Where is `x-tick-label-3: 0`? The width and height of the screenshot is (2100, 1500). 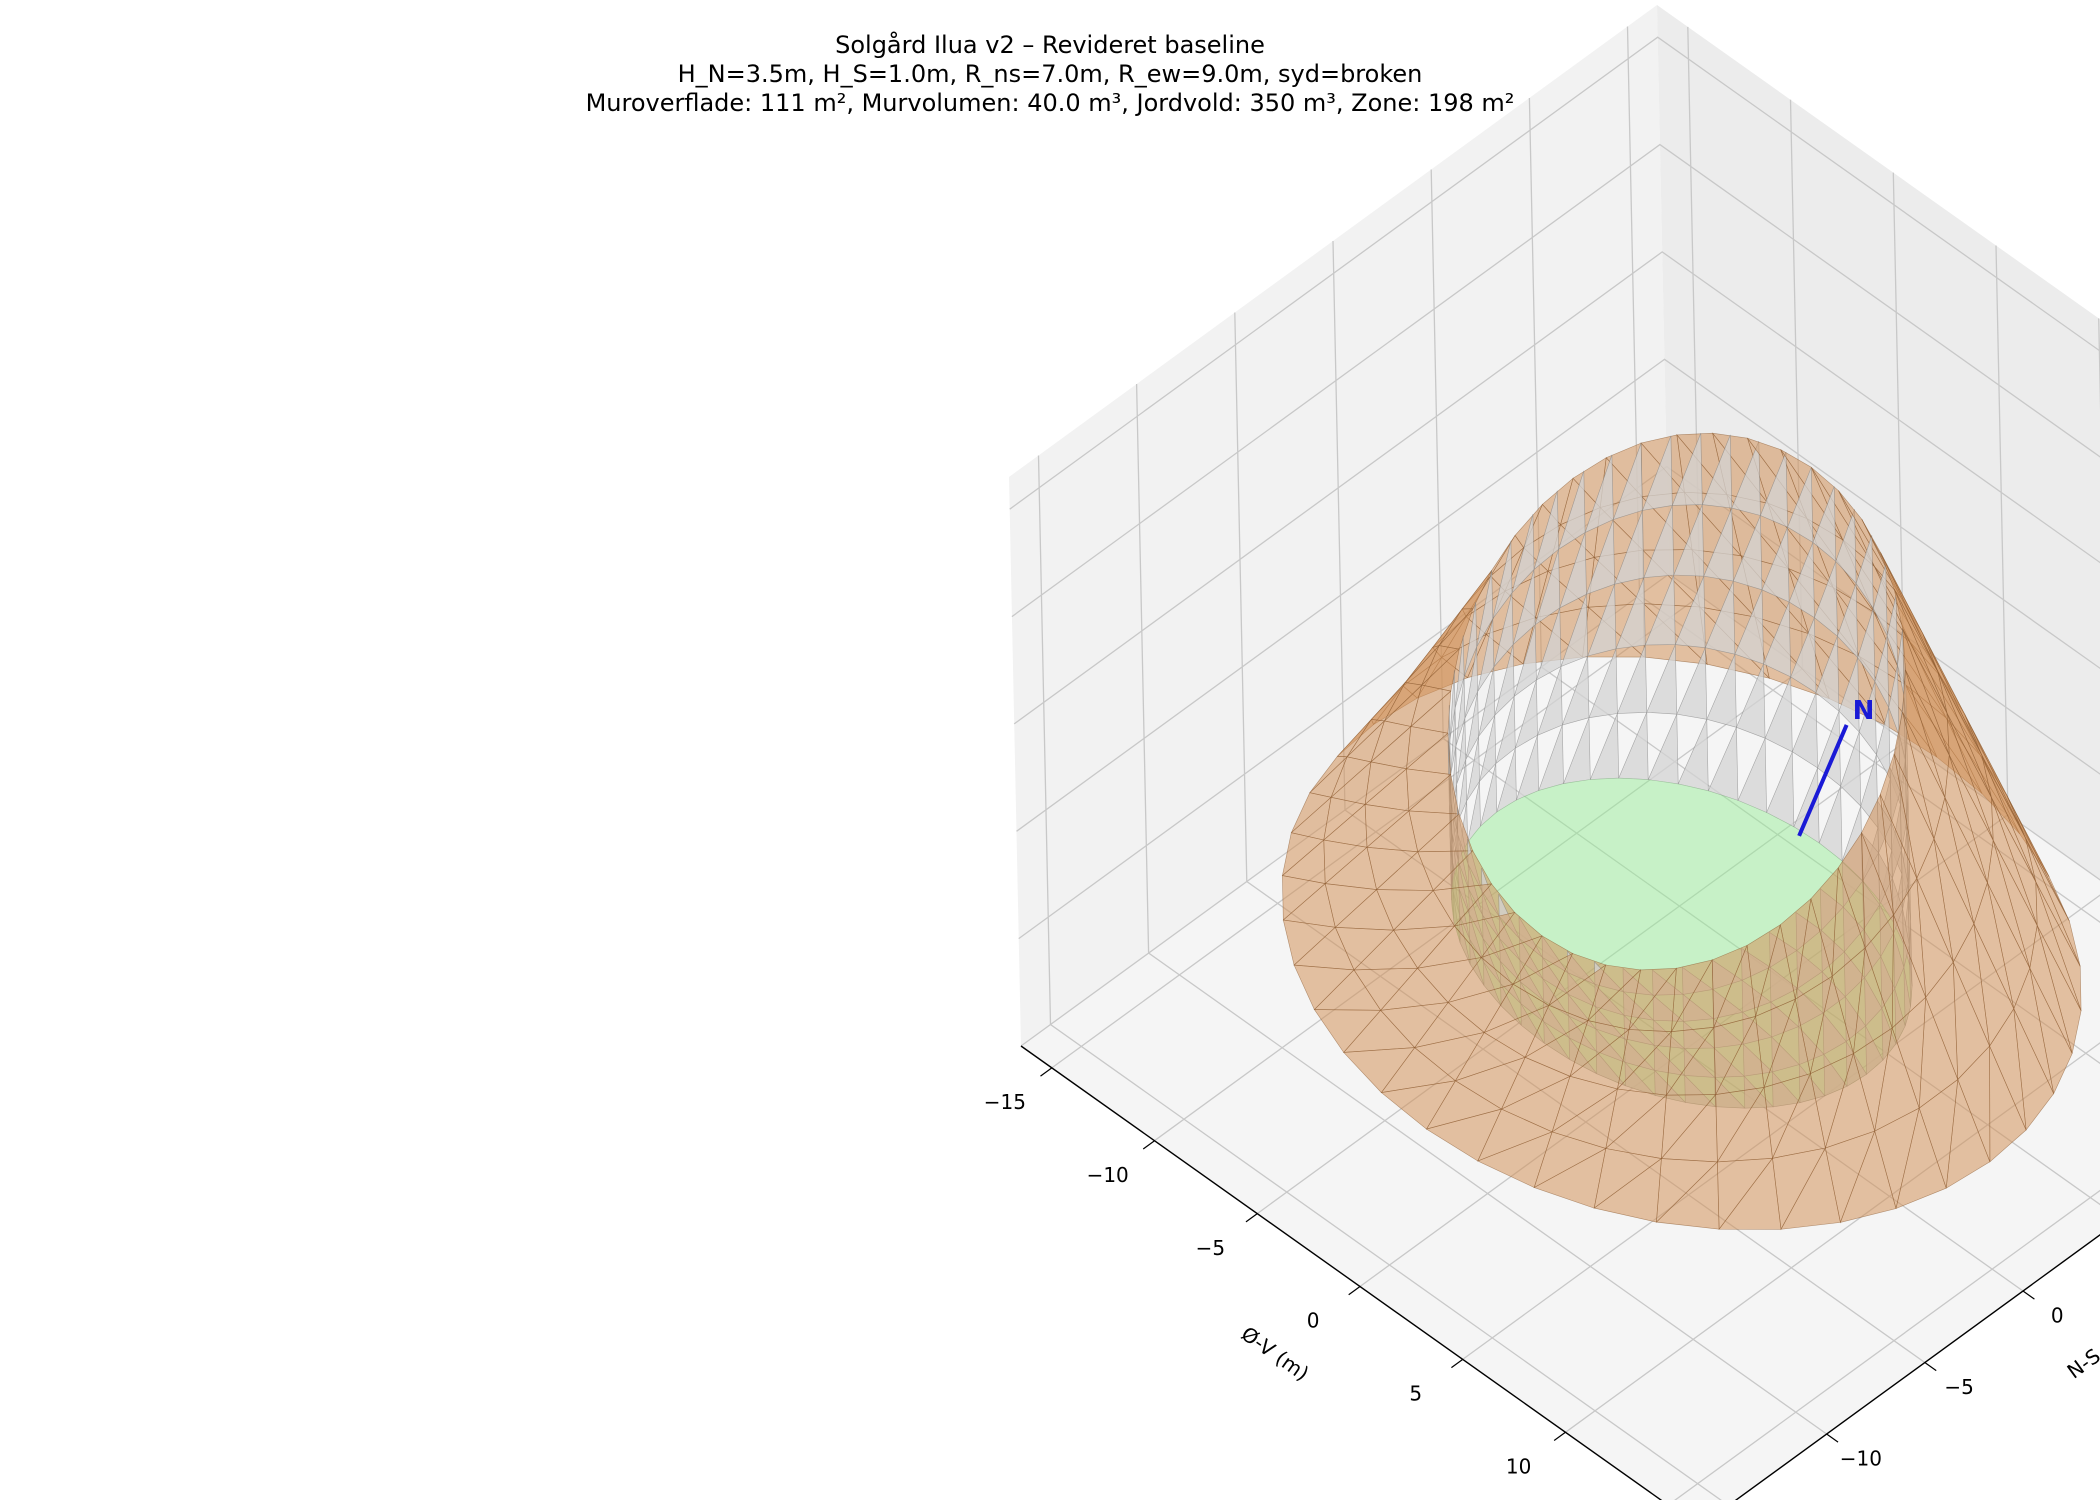 x-tick-label-3: 0 is located at coordinates (1313, 1321).